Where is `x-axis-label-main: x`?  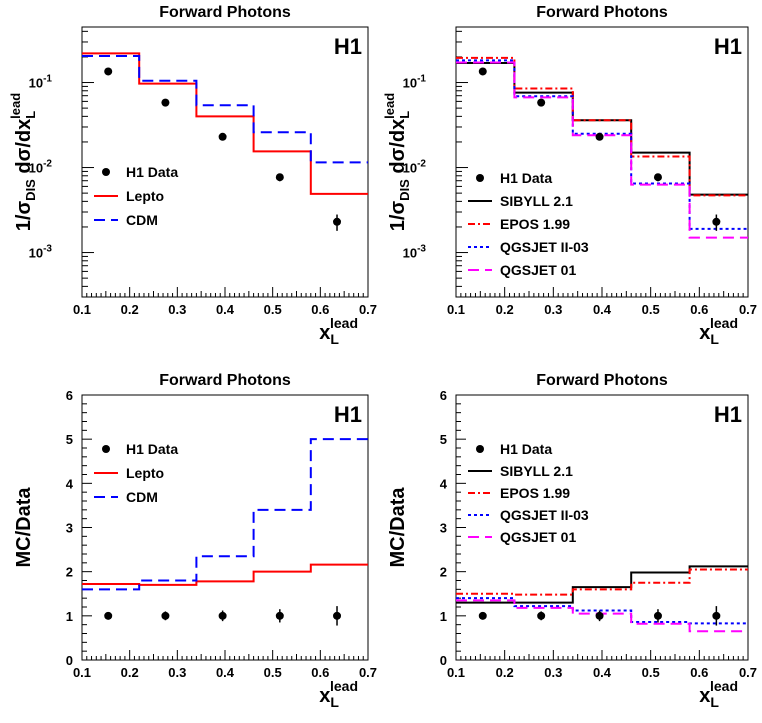
x-axis-label-main: x is located at coordinates (704, 333).